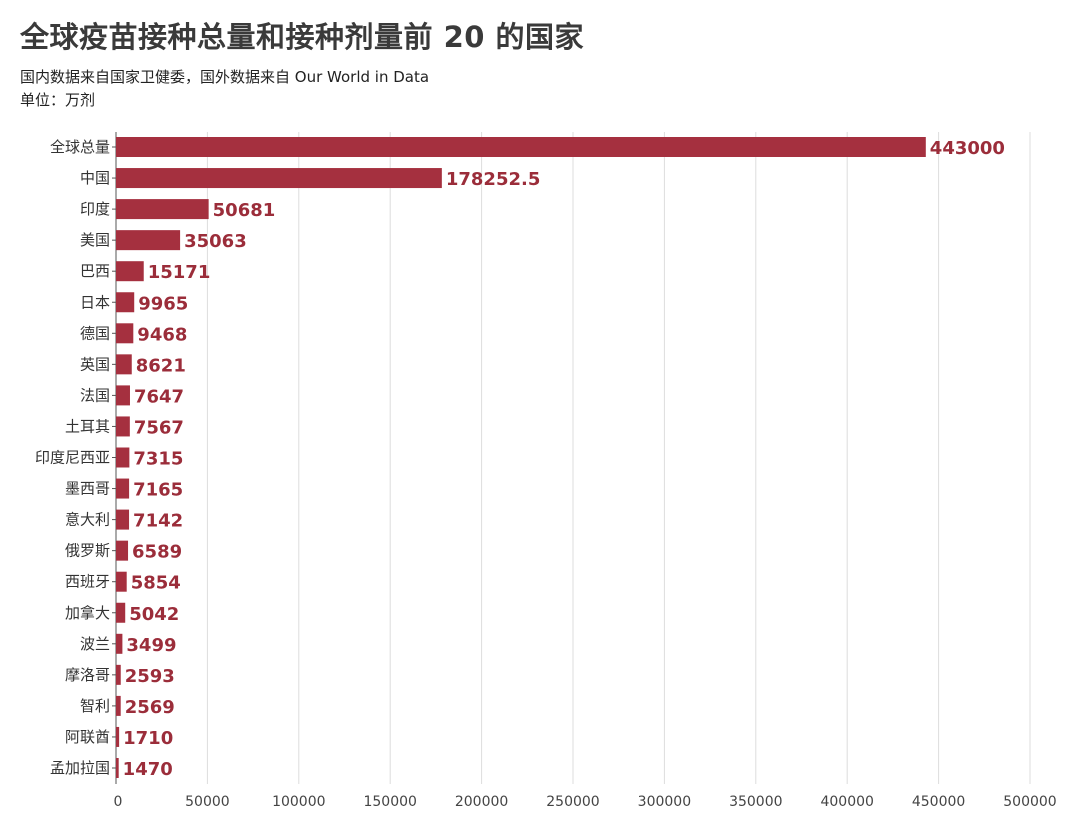 The width and height of the screenshot is (1080, 826). What do you see at coordinates (87, 613) in the screenshot?
I see `category-label: 加拿大` at bounding box center [87, 613].